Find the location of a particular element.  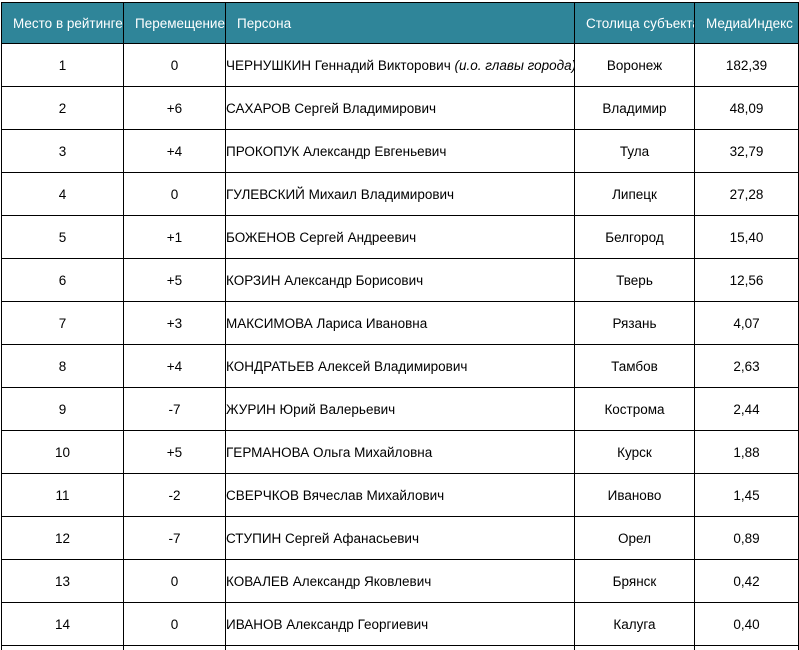

media-index-cell: 4,07 is located at coordinates (746, 323).